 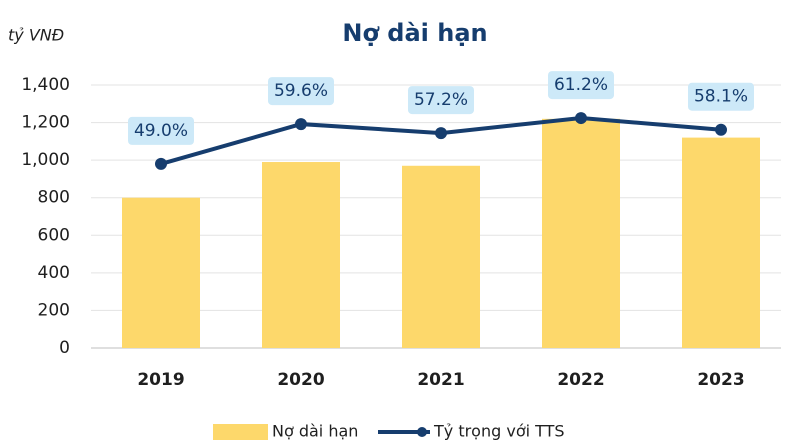 What do you see at coordinates (300, 380) in the screenshot?
I see `x-tick-label: 2020` at bounding box center [300, 380].